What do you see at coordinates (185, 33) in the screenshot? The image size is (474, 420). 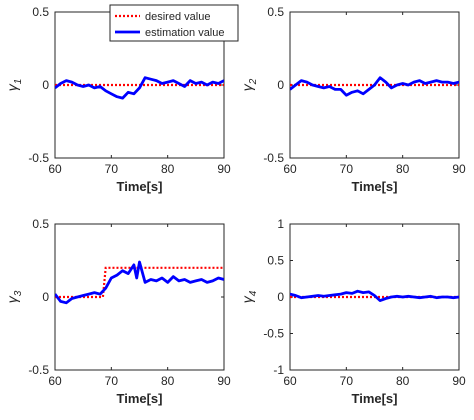 I see `legend-entry: estimation value` at bounding box center [185, 33].